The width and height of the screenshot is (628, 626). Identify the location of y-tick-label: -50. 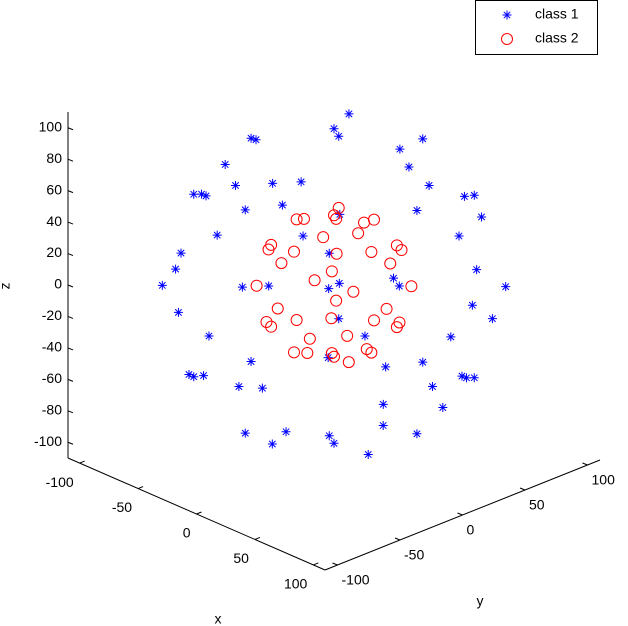
(414, 555).